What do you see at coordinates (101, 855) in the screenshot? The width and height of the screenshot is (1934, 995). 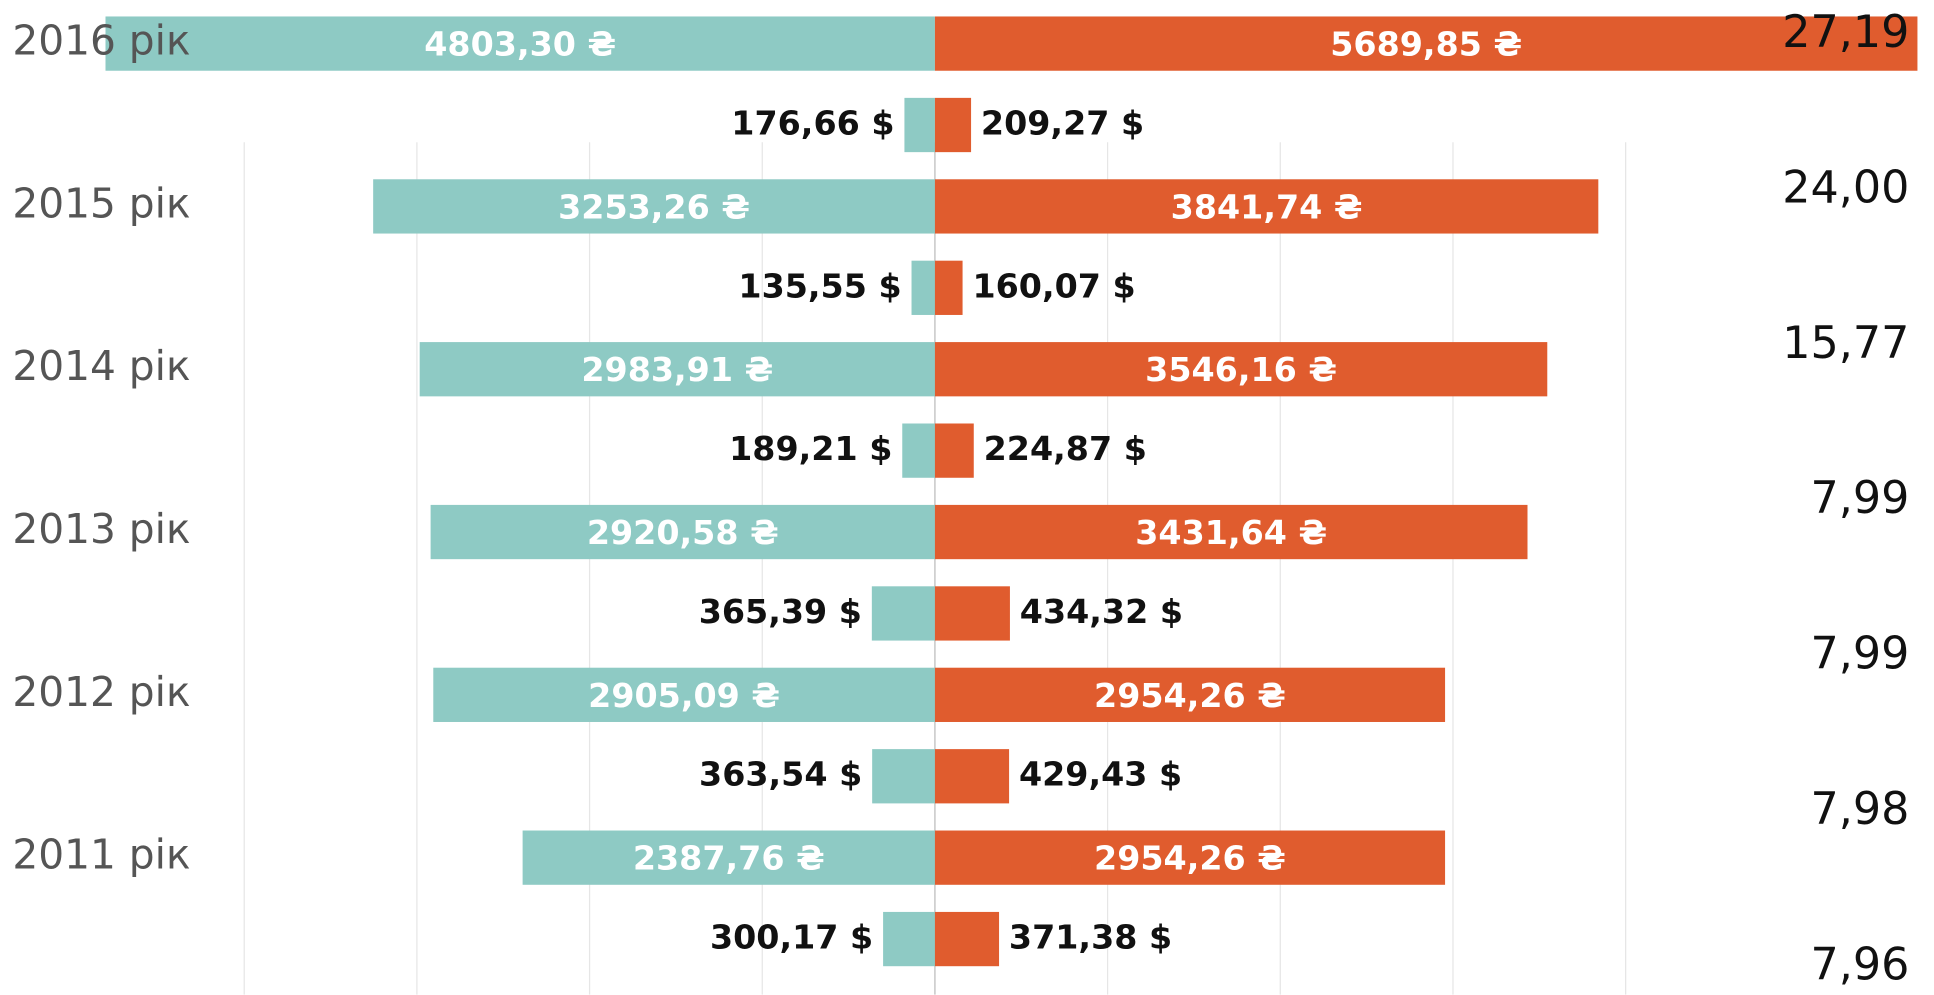 I see `category-label: 2011 рік` at bounding box center [101, 855].